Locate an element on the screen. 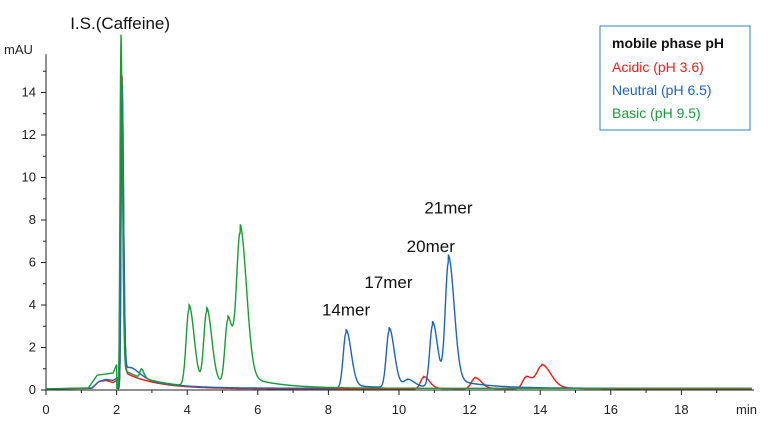 This screenshot has width=768, height=432. legend-item: Neutral (pH 6.5) is located at coordinates (662, 90).